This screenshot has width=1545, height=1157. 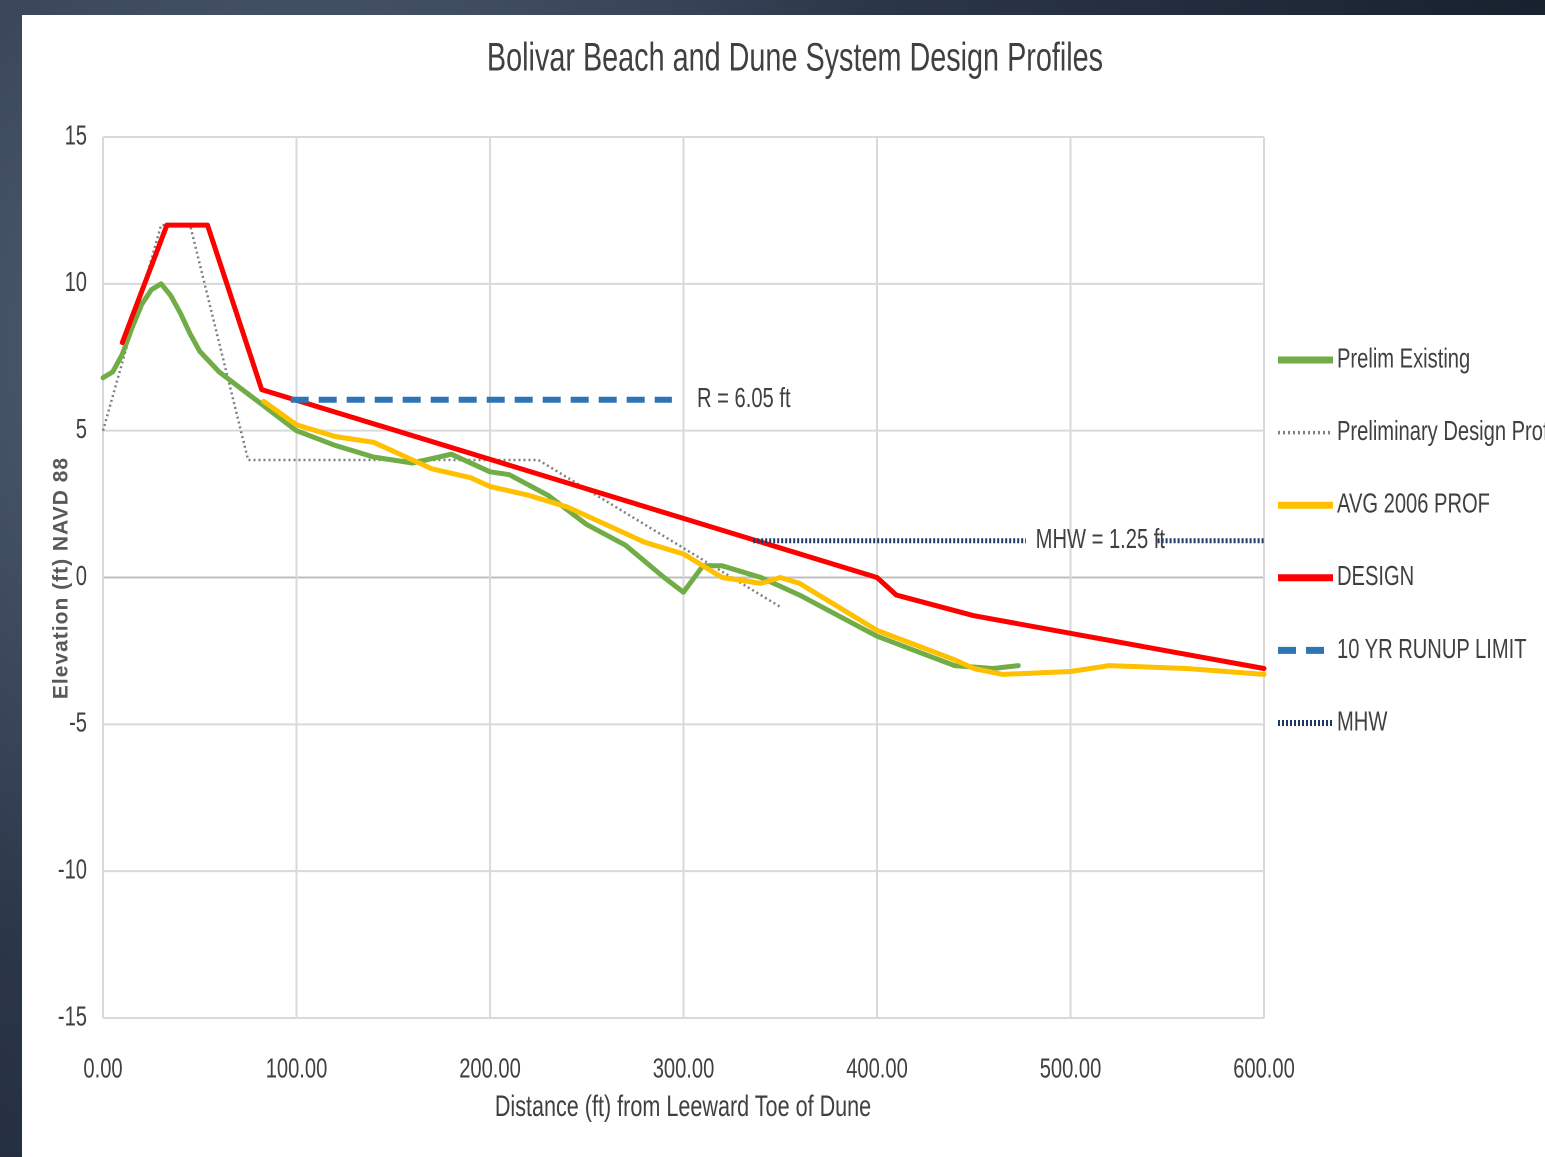 What do you see at coordinates (1403, 358) in the screenshot?
I see `legend-label: Prelim Existing` at bounding box center [1403, 358].